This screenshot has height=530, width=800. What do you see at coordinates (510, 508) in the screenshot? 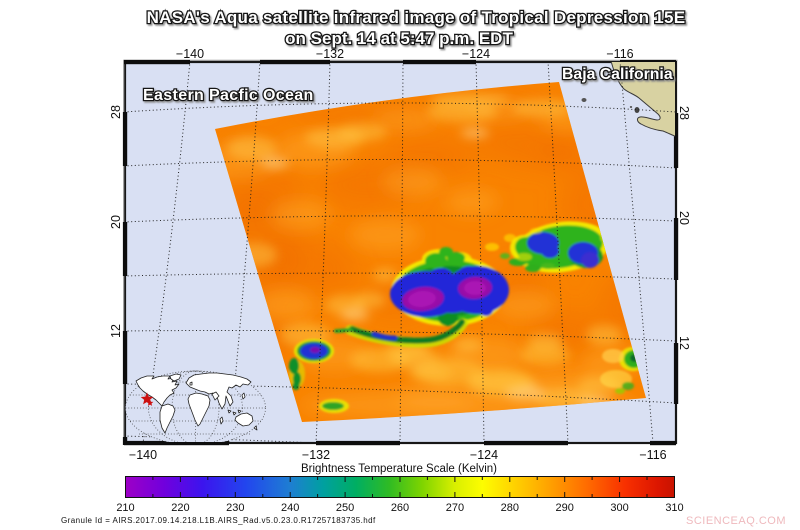
I see `svg-text: 280` at bounding box center [510, 508].